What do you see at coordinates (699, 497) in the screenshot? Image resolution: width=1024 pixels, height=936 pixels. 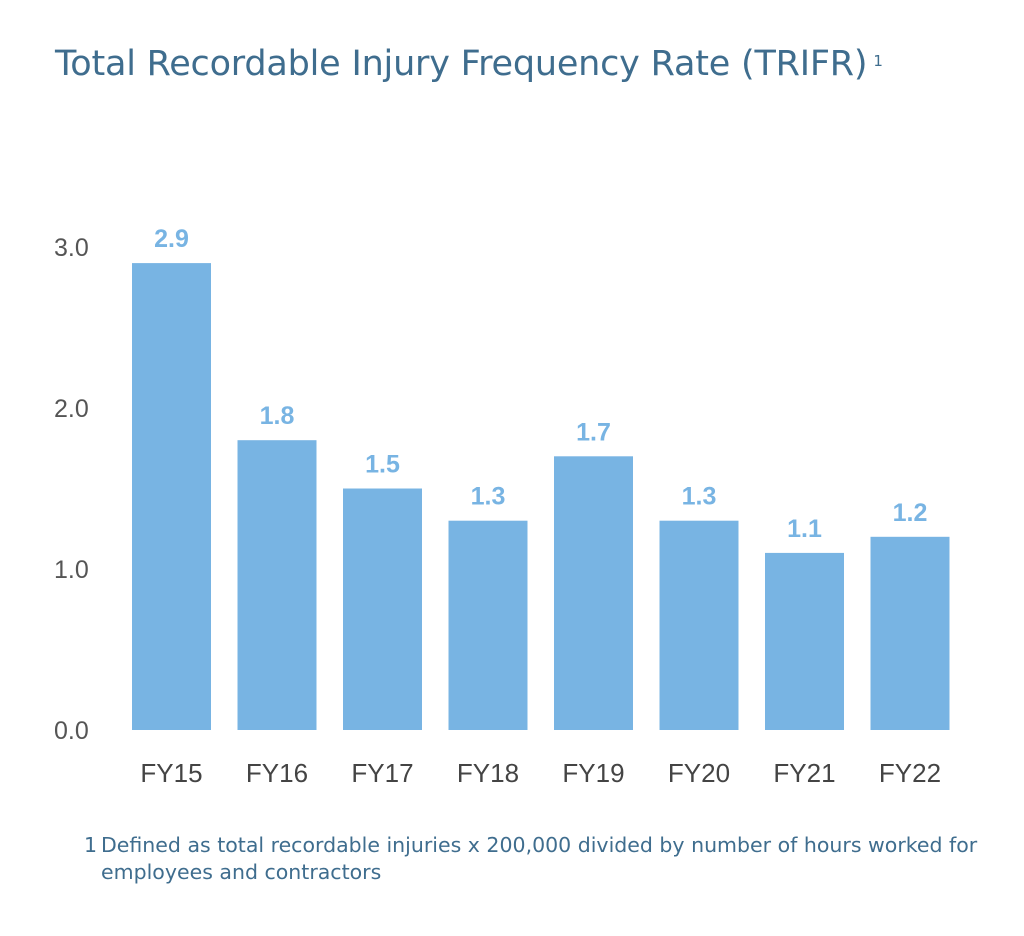 I see `data-label-fy20: 1.3` at bounding box center [699, 497].